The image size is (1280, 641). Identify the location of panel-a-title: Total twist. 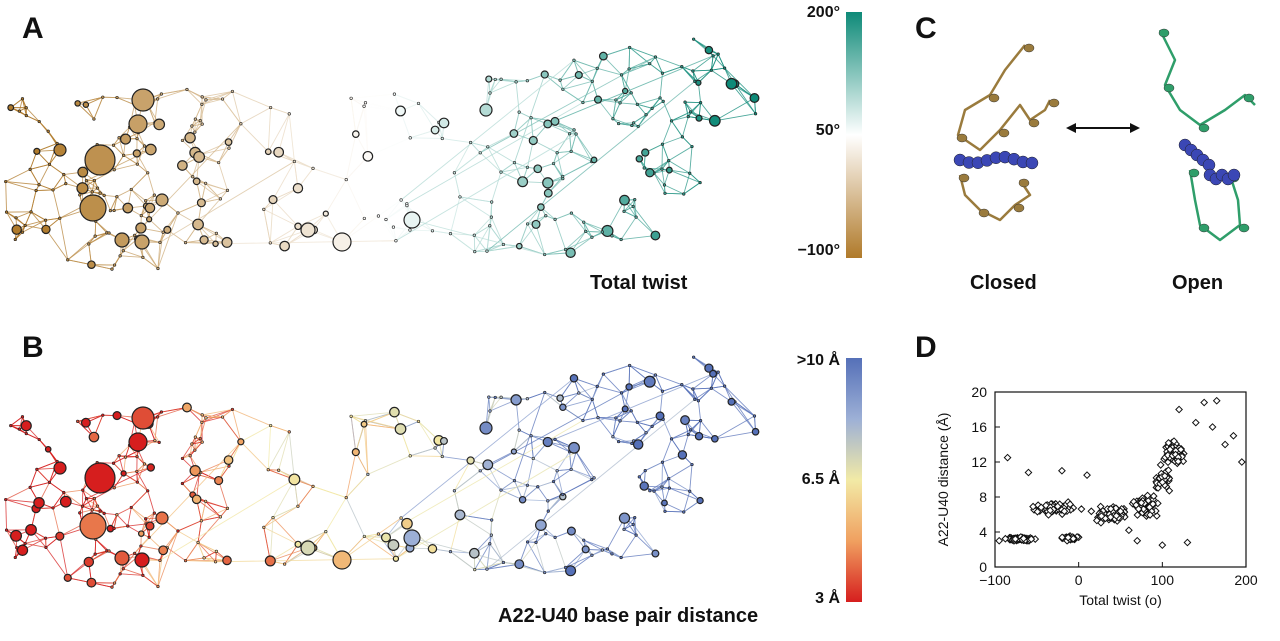
(639, 283).